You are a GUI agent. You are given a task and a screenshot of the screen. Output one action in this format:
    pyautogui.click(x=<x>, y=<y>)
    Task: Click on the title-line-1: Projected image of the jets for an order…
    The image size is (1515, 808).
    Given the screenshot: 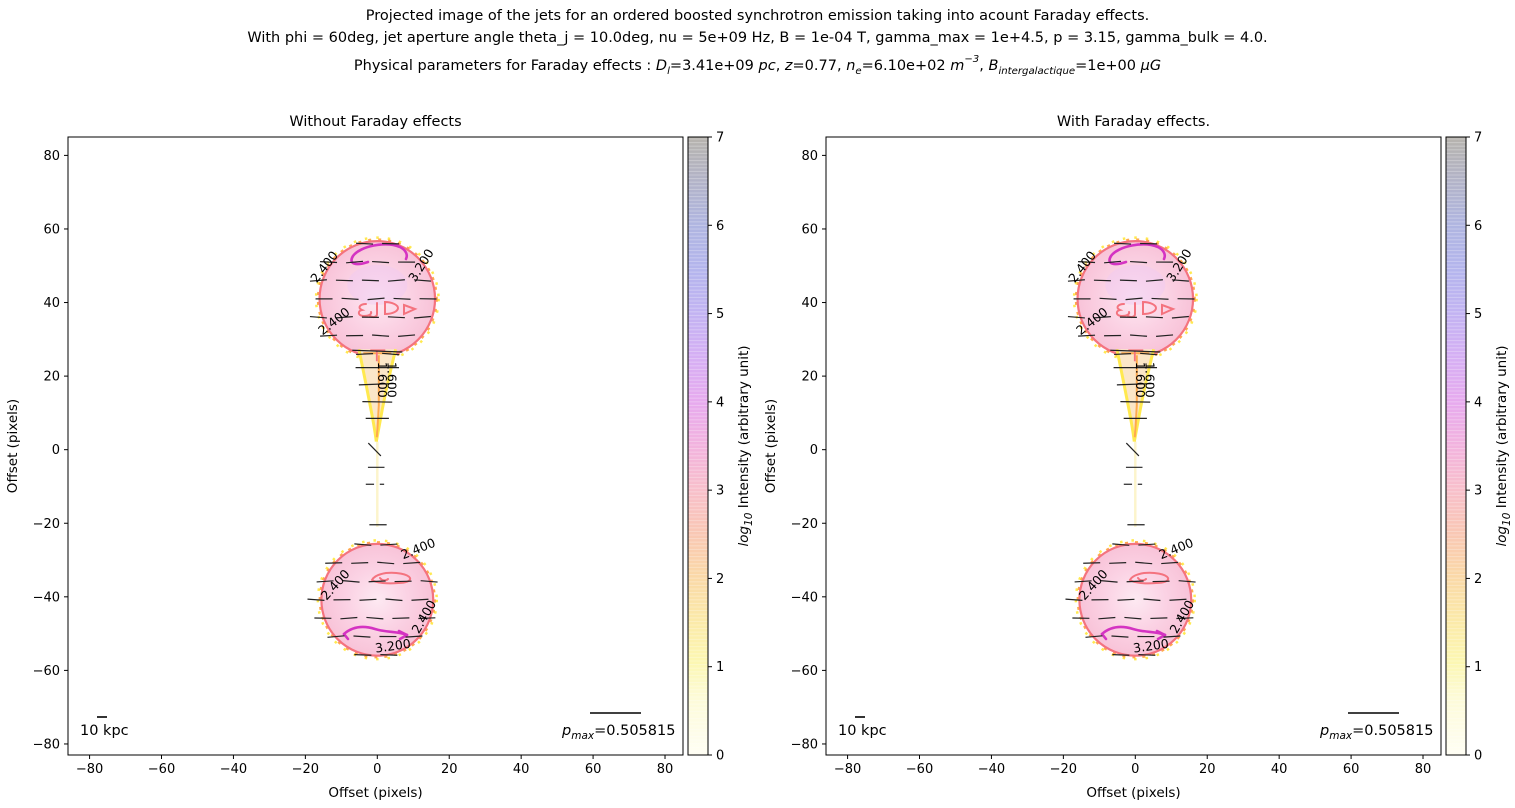 What is the action you would take?
    pyautogui.click(x=757, y=16)
    